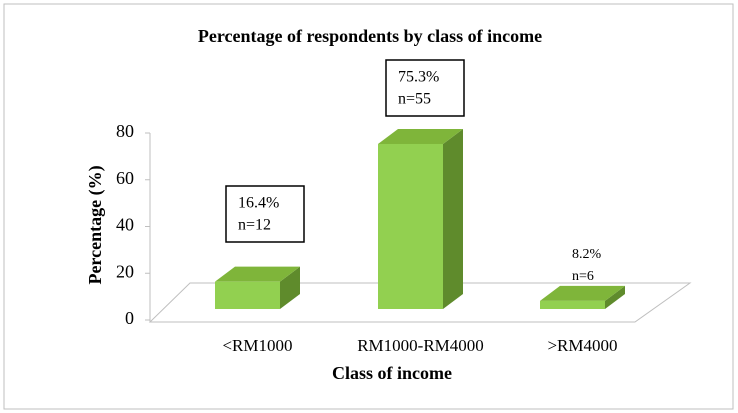 This screenshot has width=738, height=413. Describe the element at coordinates (582, 345) in the screenshot. I see `x-tick-label: >RM4000` at that location.